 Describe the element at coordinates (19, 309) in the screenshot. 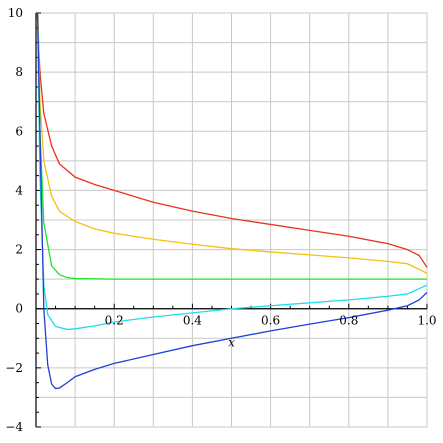

I see `y-tick-label: 0` at that location.